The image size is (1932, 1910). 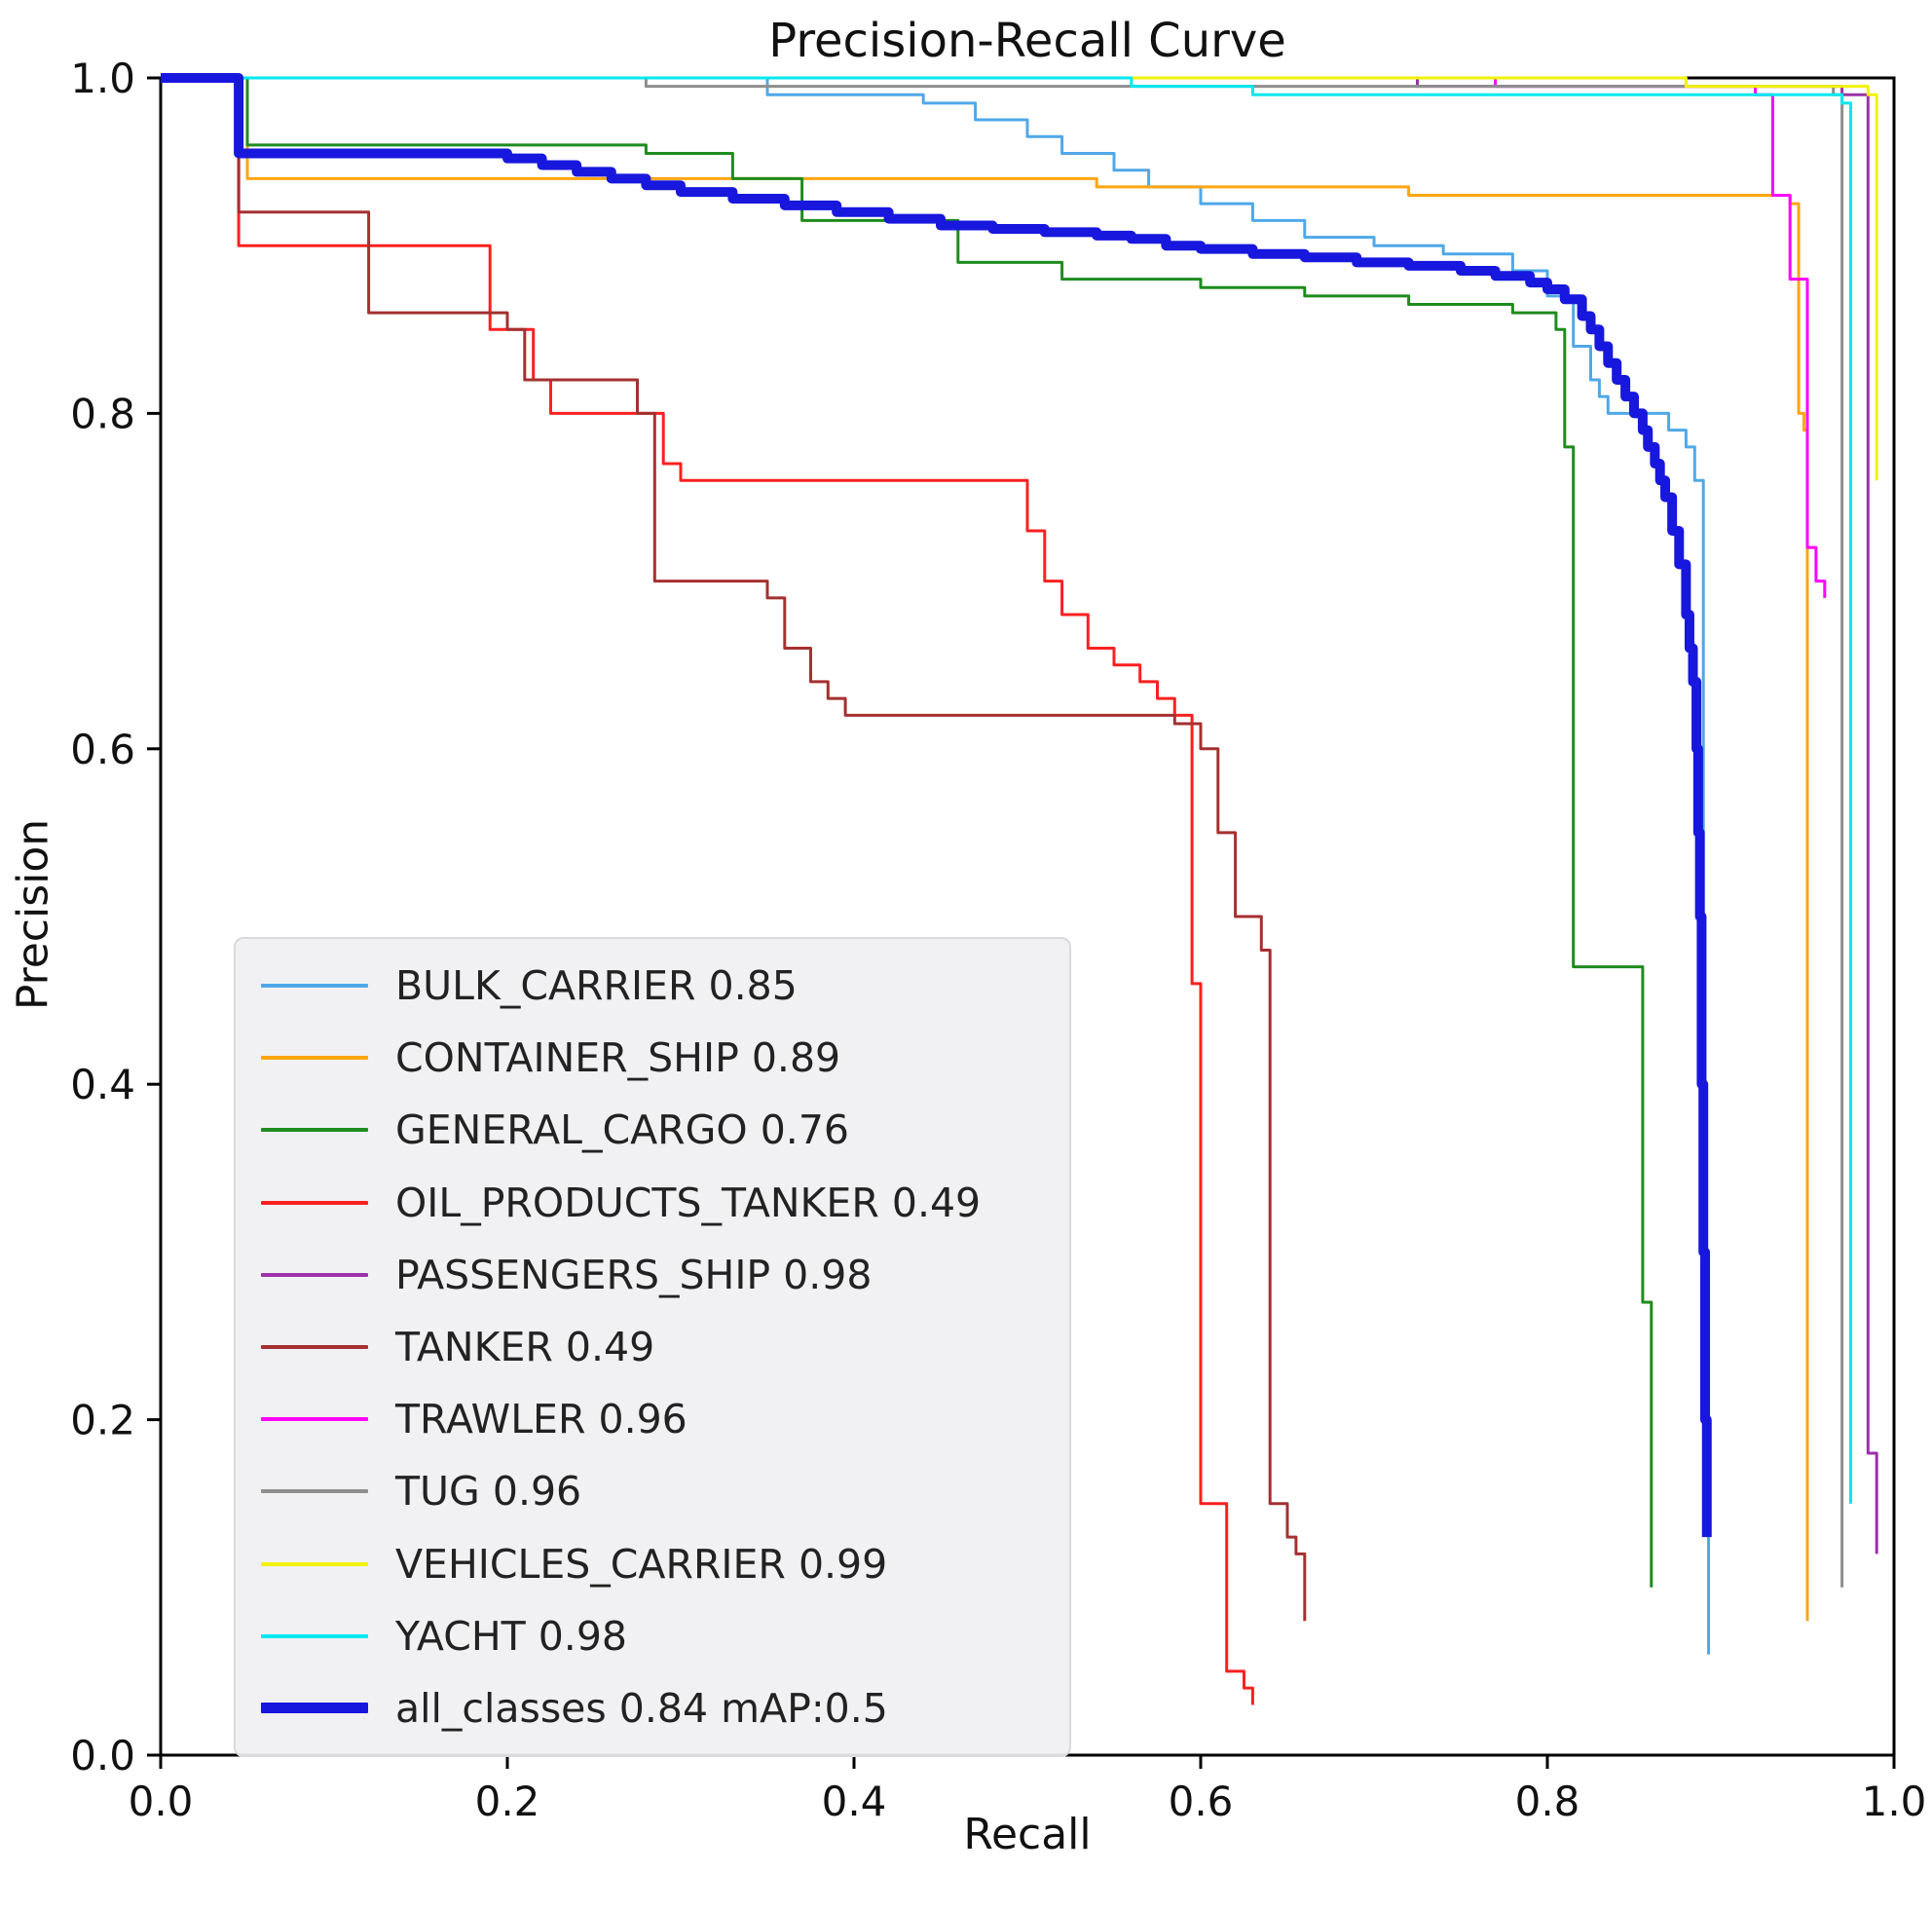 What do you see at coordinates (1027, 41) in the screenshot?
I see `chart-title: Precision-Recall Curve` at bounding box center [1027, 41].